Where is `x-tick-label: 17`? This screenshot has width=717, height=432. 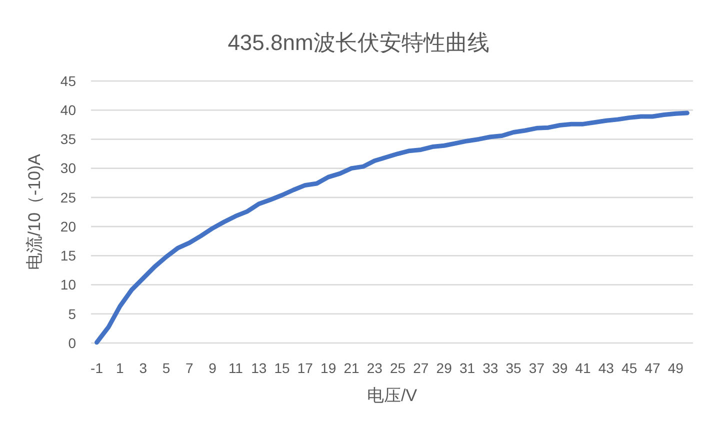
x-tick-label: 17 is located at coordinates (305, 368).